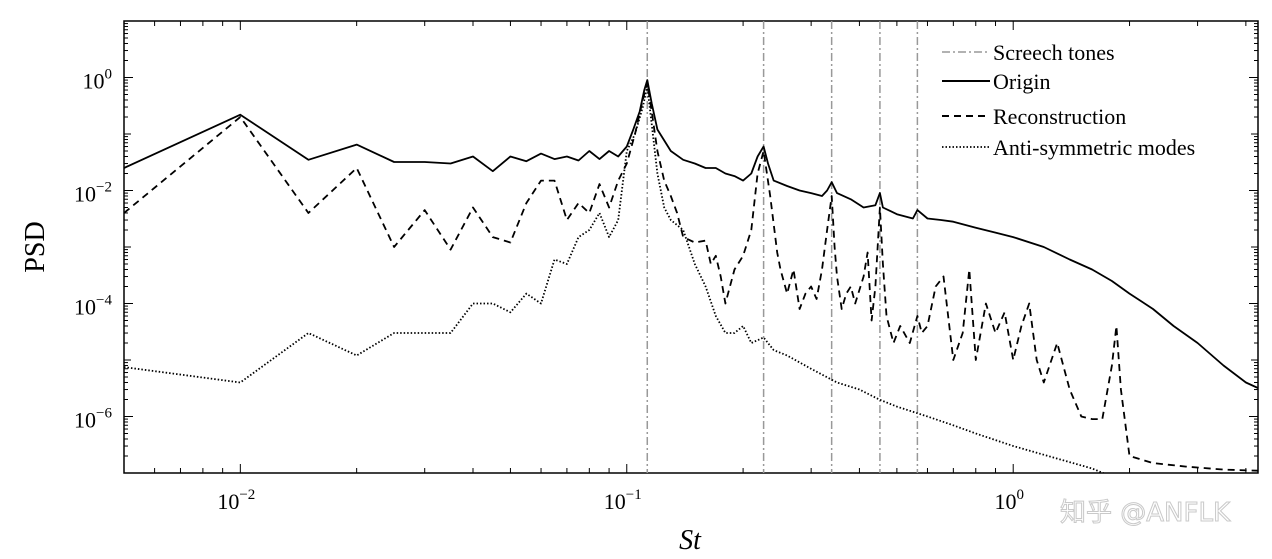 The height and width of the screenshot is (559, 1272). I want to click on legend-label-screech-tones: Screech tones, so click(1054, 52).